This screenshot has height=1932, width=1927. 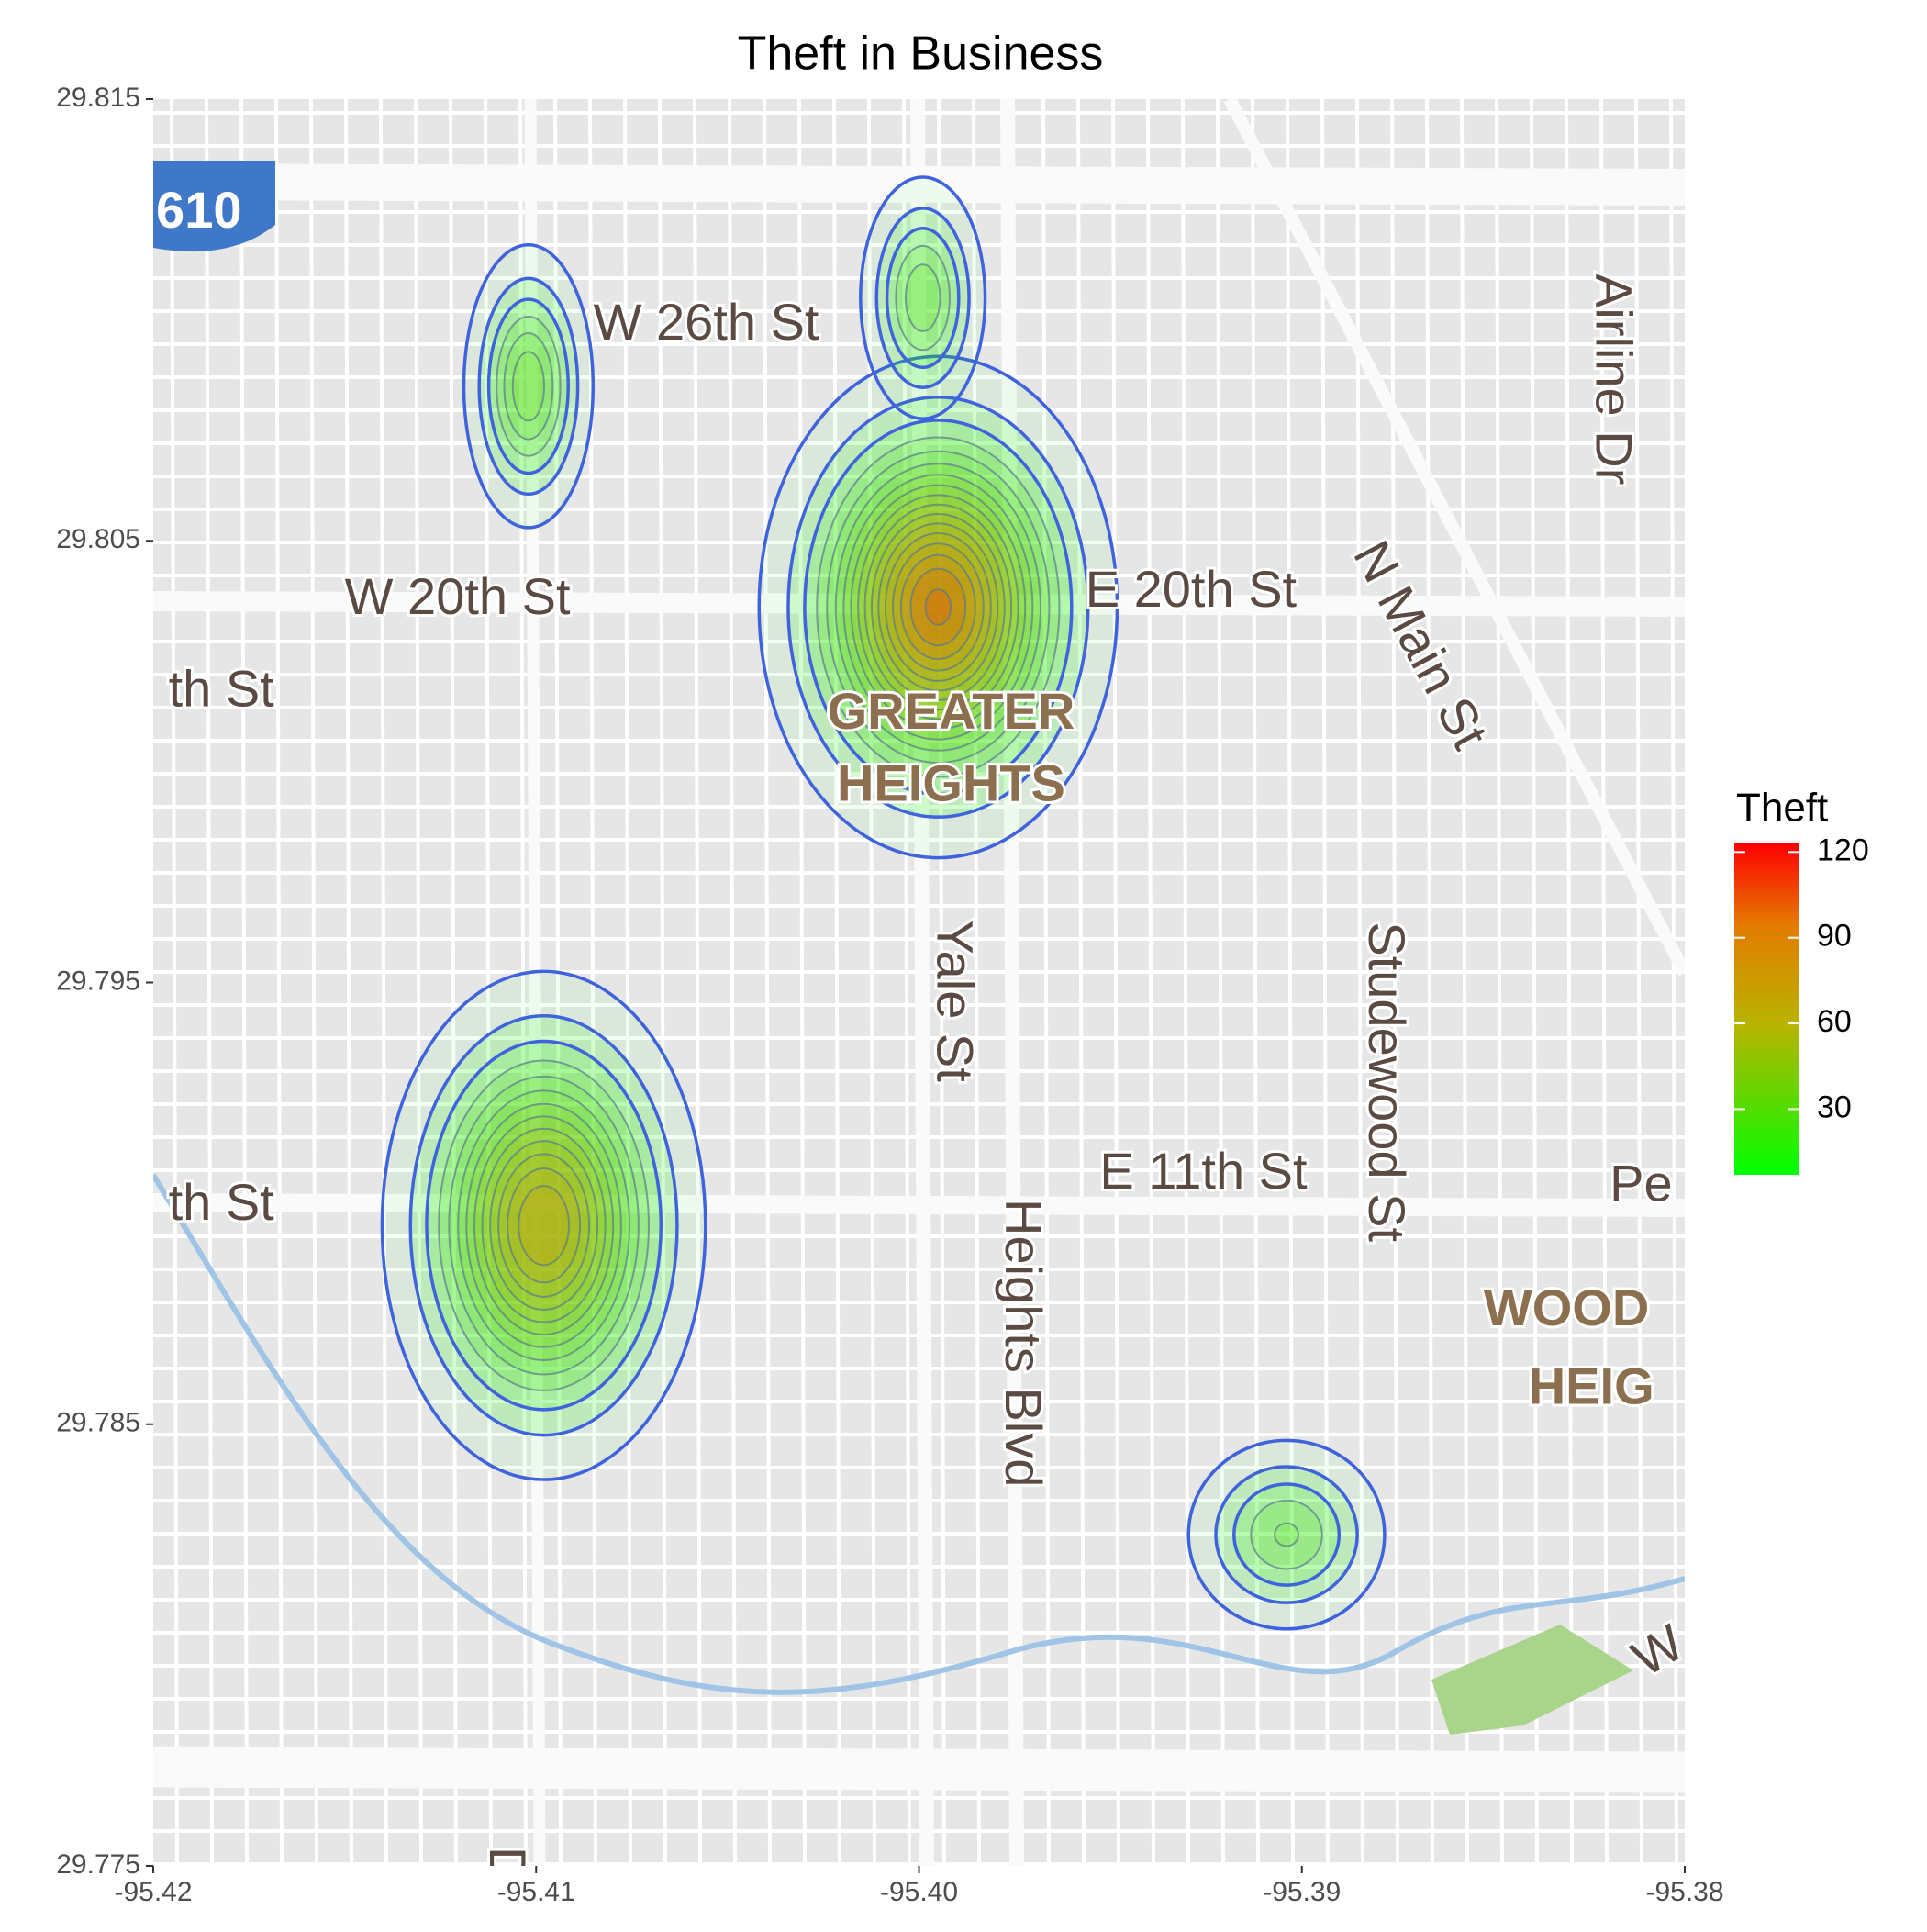 I want to click on x-tick-label: -95.41, so click(x=536, y=1892).